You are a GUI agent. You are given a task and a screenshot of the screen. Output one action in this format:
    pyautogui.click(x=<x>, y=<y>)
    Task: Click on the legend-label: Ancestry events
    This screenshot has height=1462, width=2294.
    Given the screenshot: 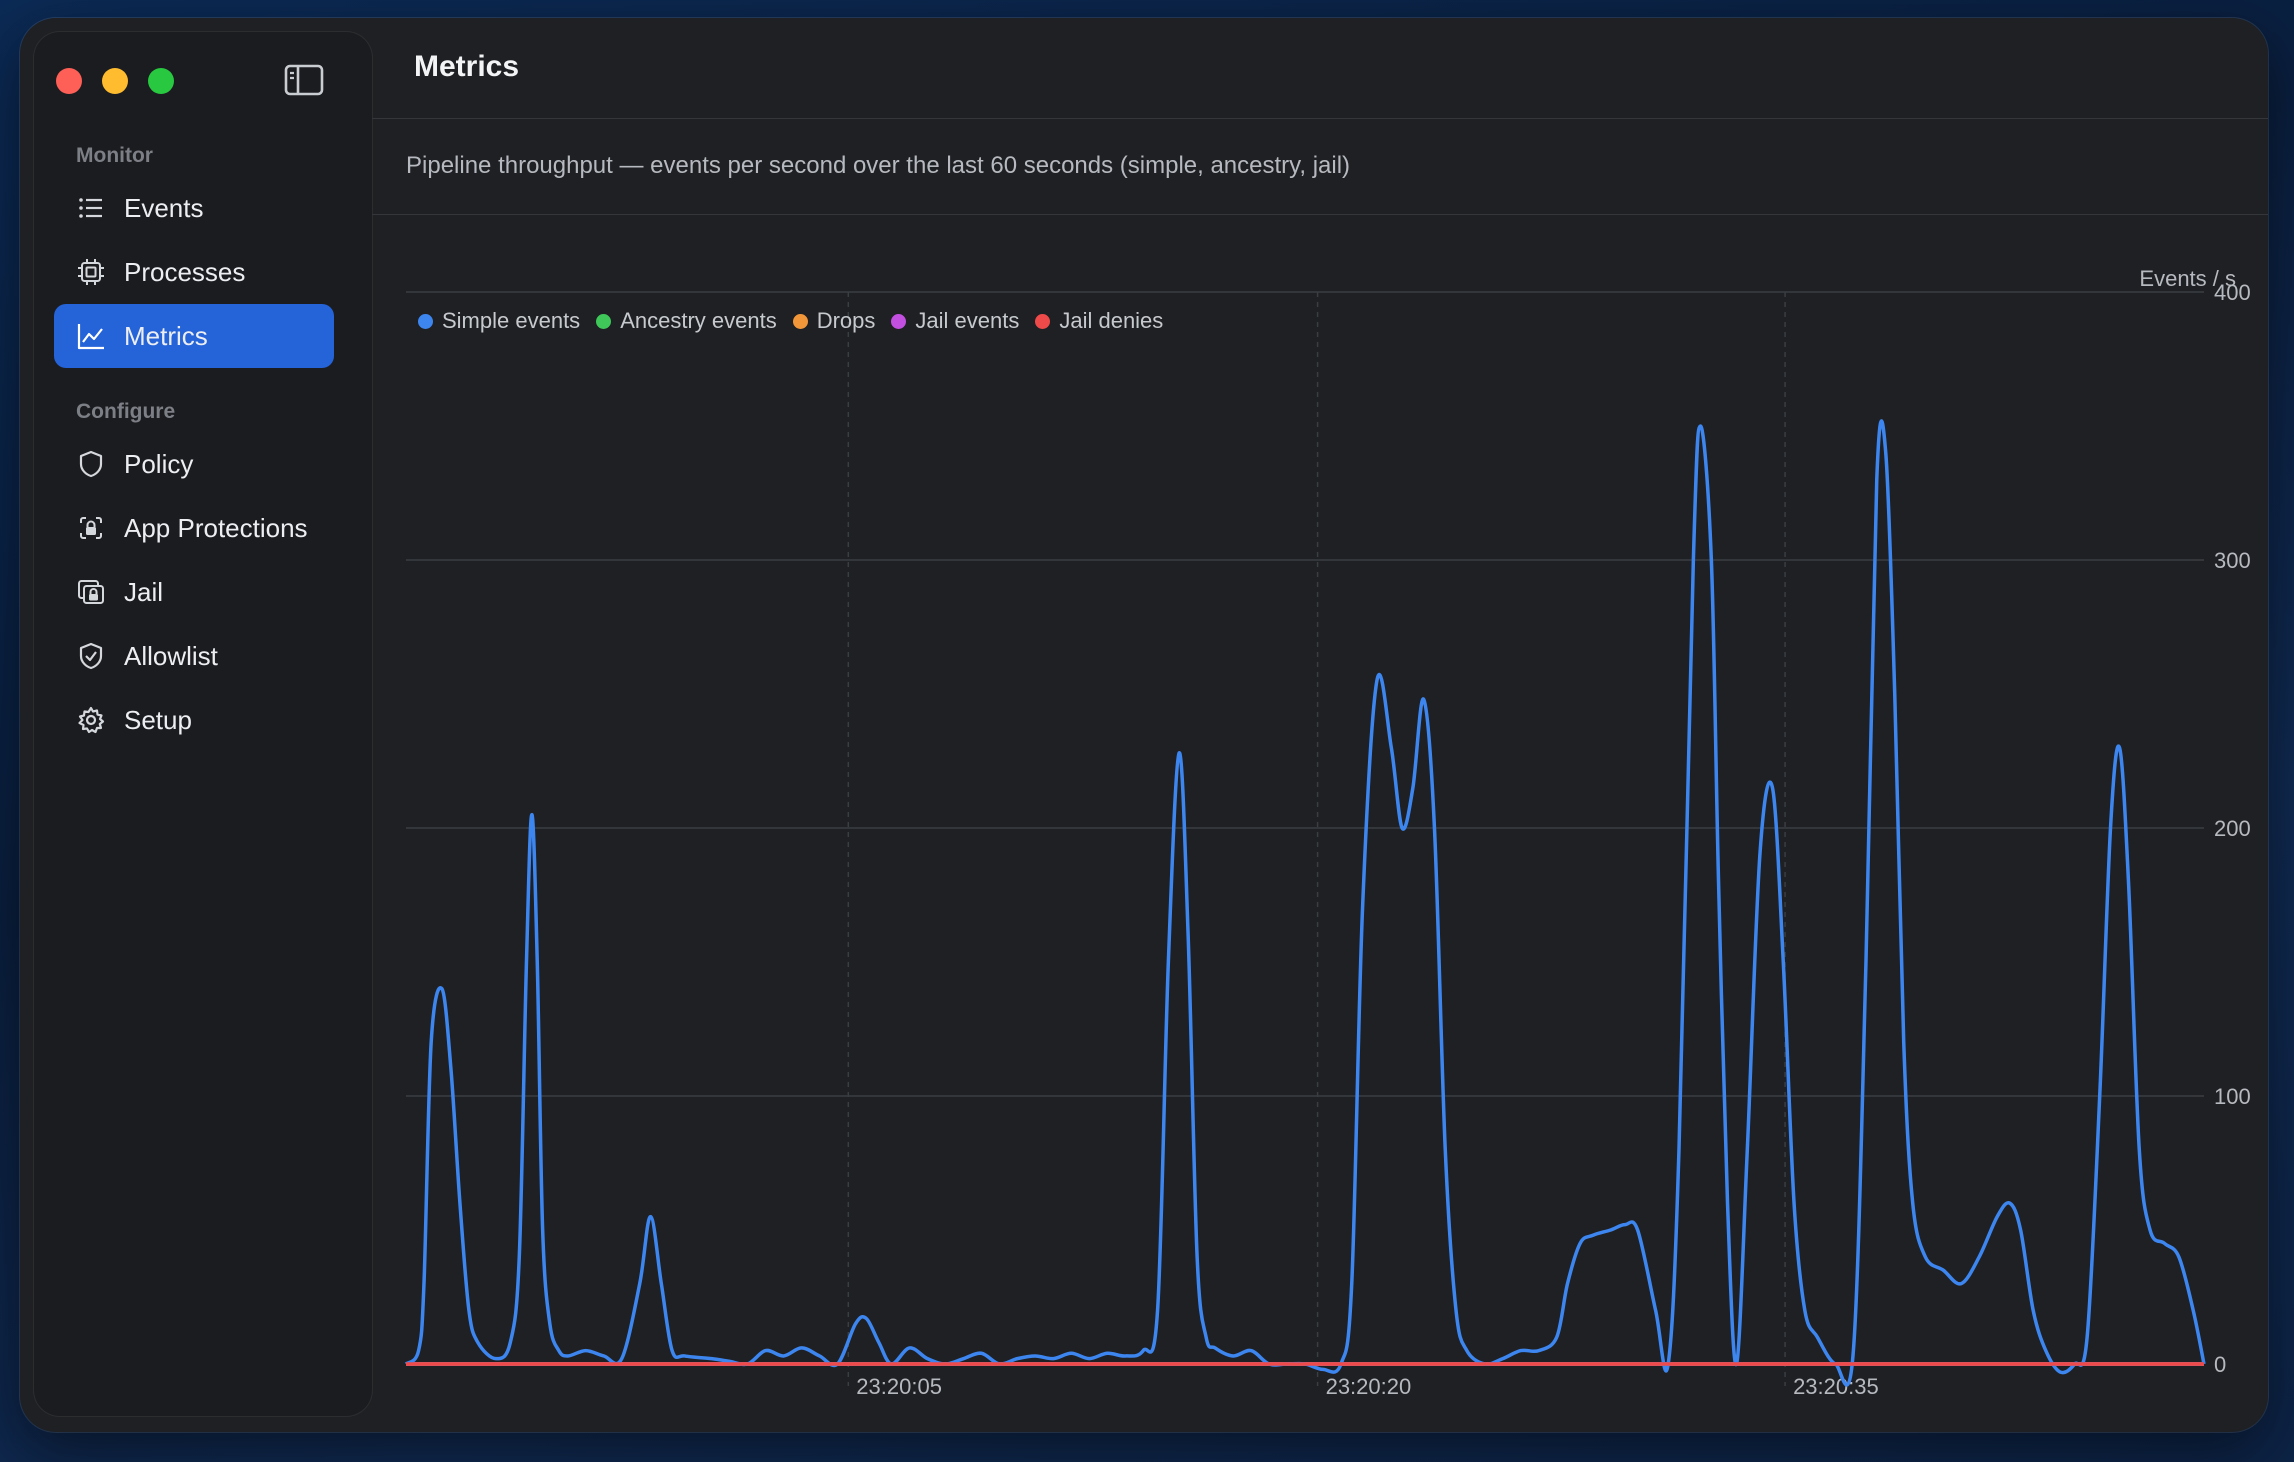 What is the action you would take?
    pyautogui.click(x=698, y=320)
    